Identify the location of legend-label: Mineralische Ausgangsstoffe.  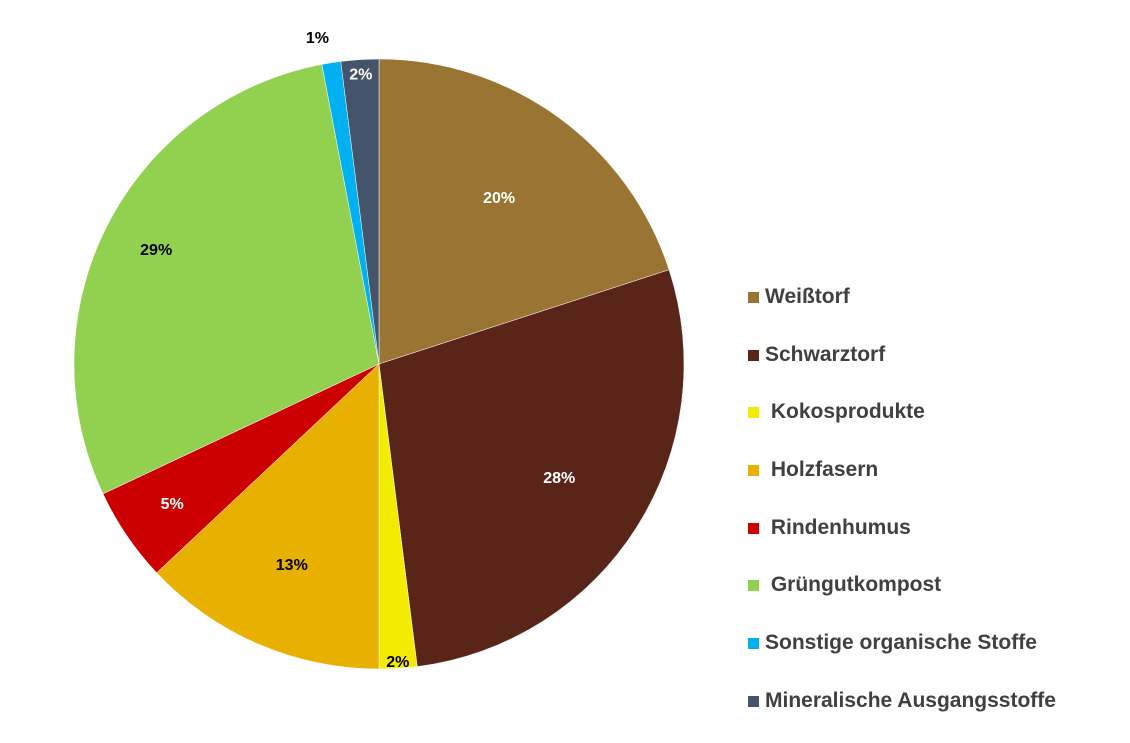
(910, 700).